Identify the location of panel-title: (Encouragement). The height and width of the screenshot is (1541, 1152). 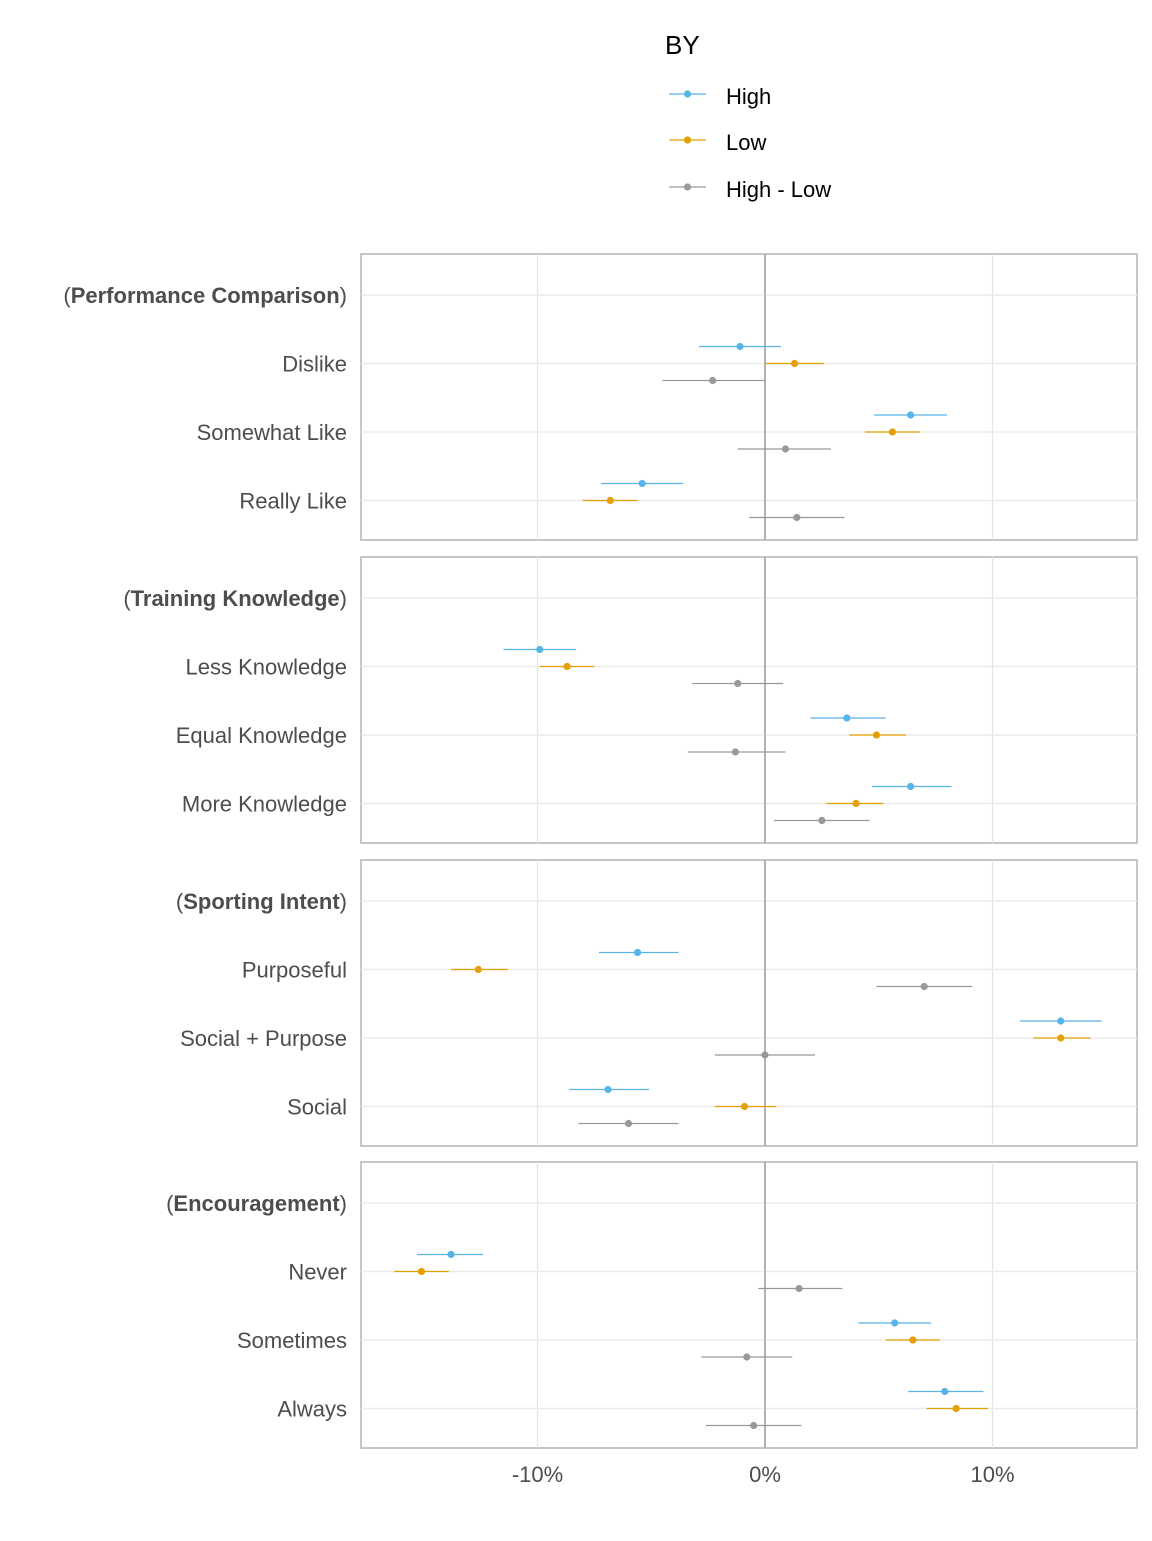
(256, 1203).